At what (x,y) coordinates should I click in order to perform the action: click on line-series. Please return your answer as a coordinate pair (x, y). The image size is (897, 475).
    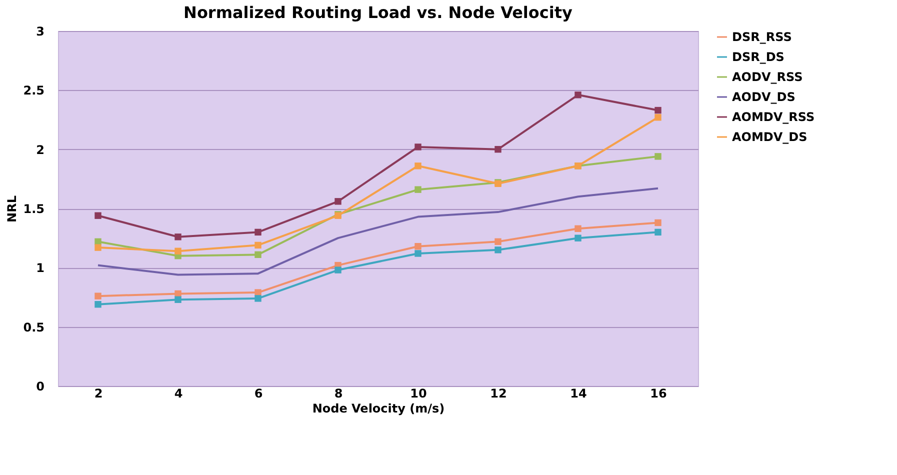
    Looking at the image, I should click on (378, 231).